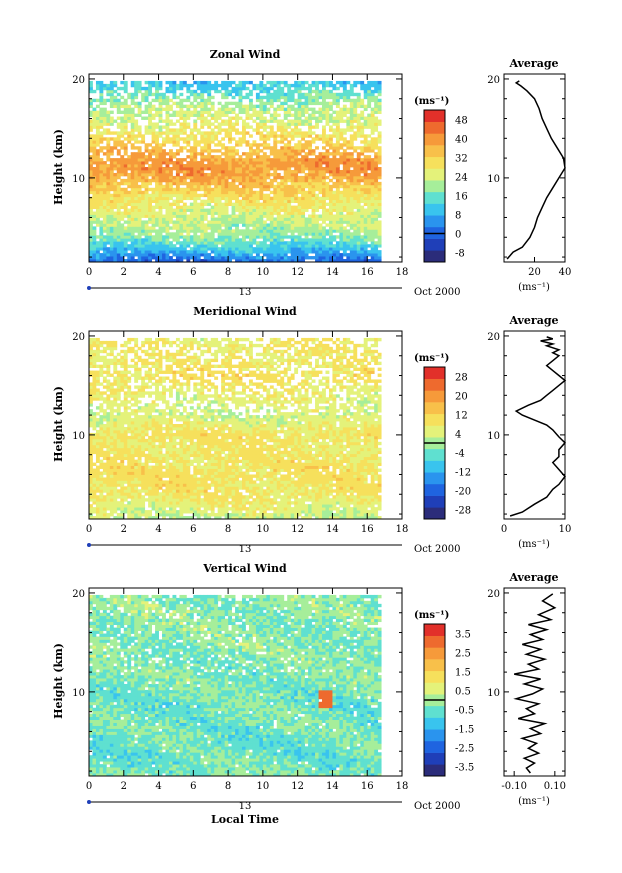 The height and width of the screenshot is (873, 622). Describe the element at coordinates (437, 292) in the screenshot. I see `date-label: Oct 2000` at that location.